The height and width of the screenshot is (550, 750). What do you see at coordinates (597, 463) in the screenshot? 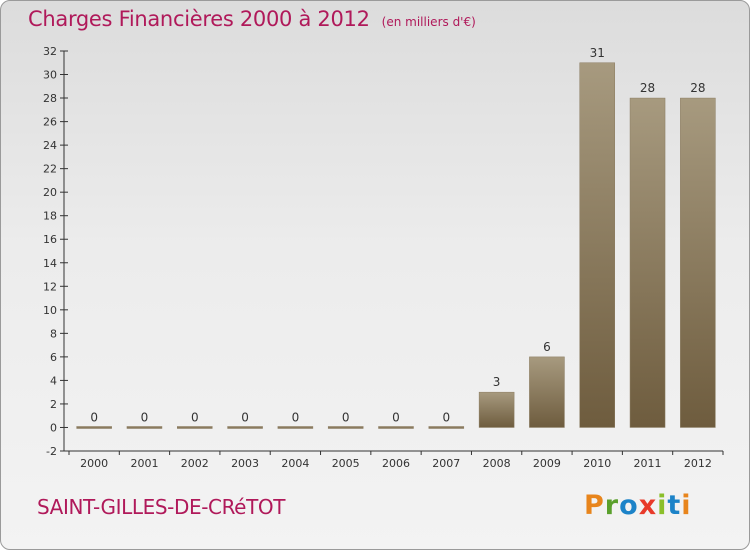
I see `x-tick-label: 2010` at bounding box center [597, 463].